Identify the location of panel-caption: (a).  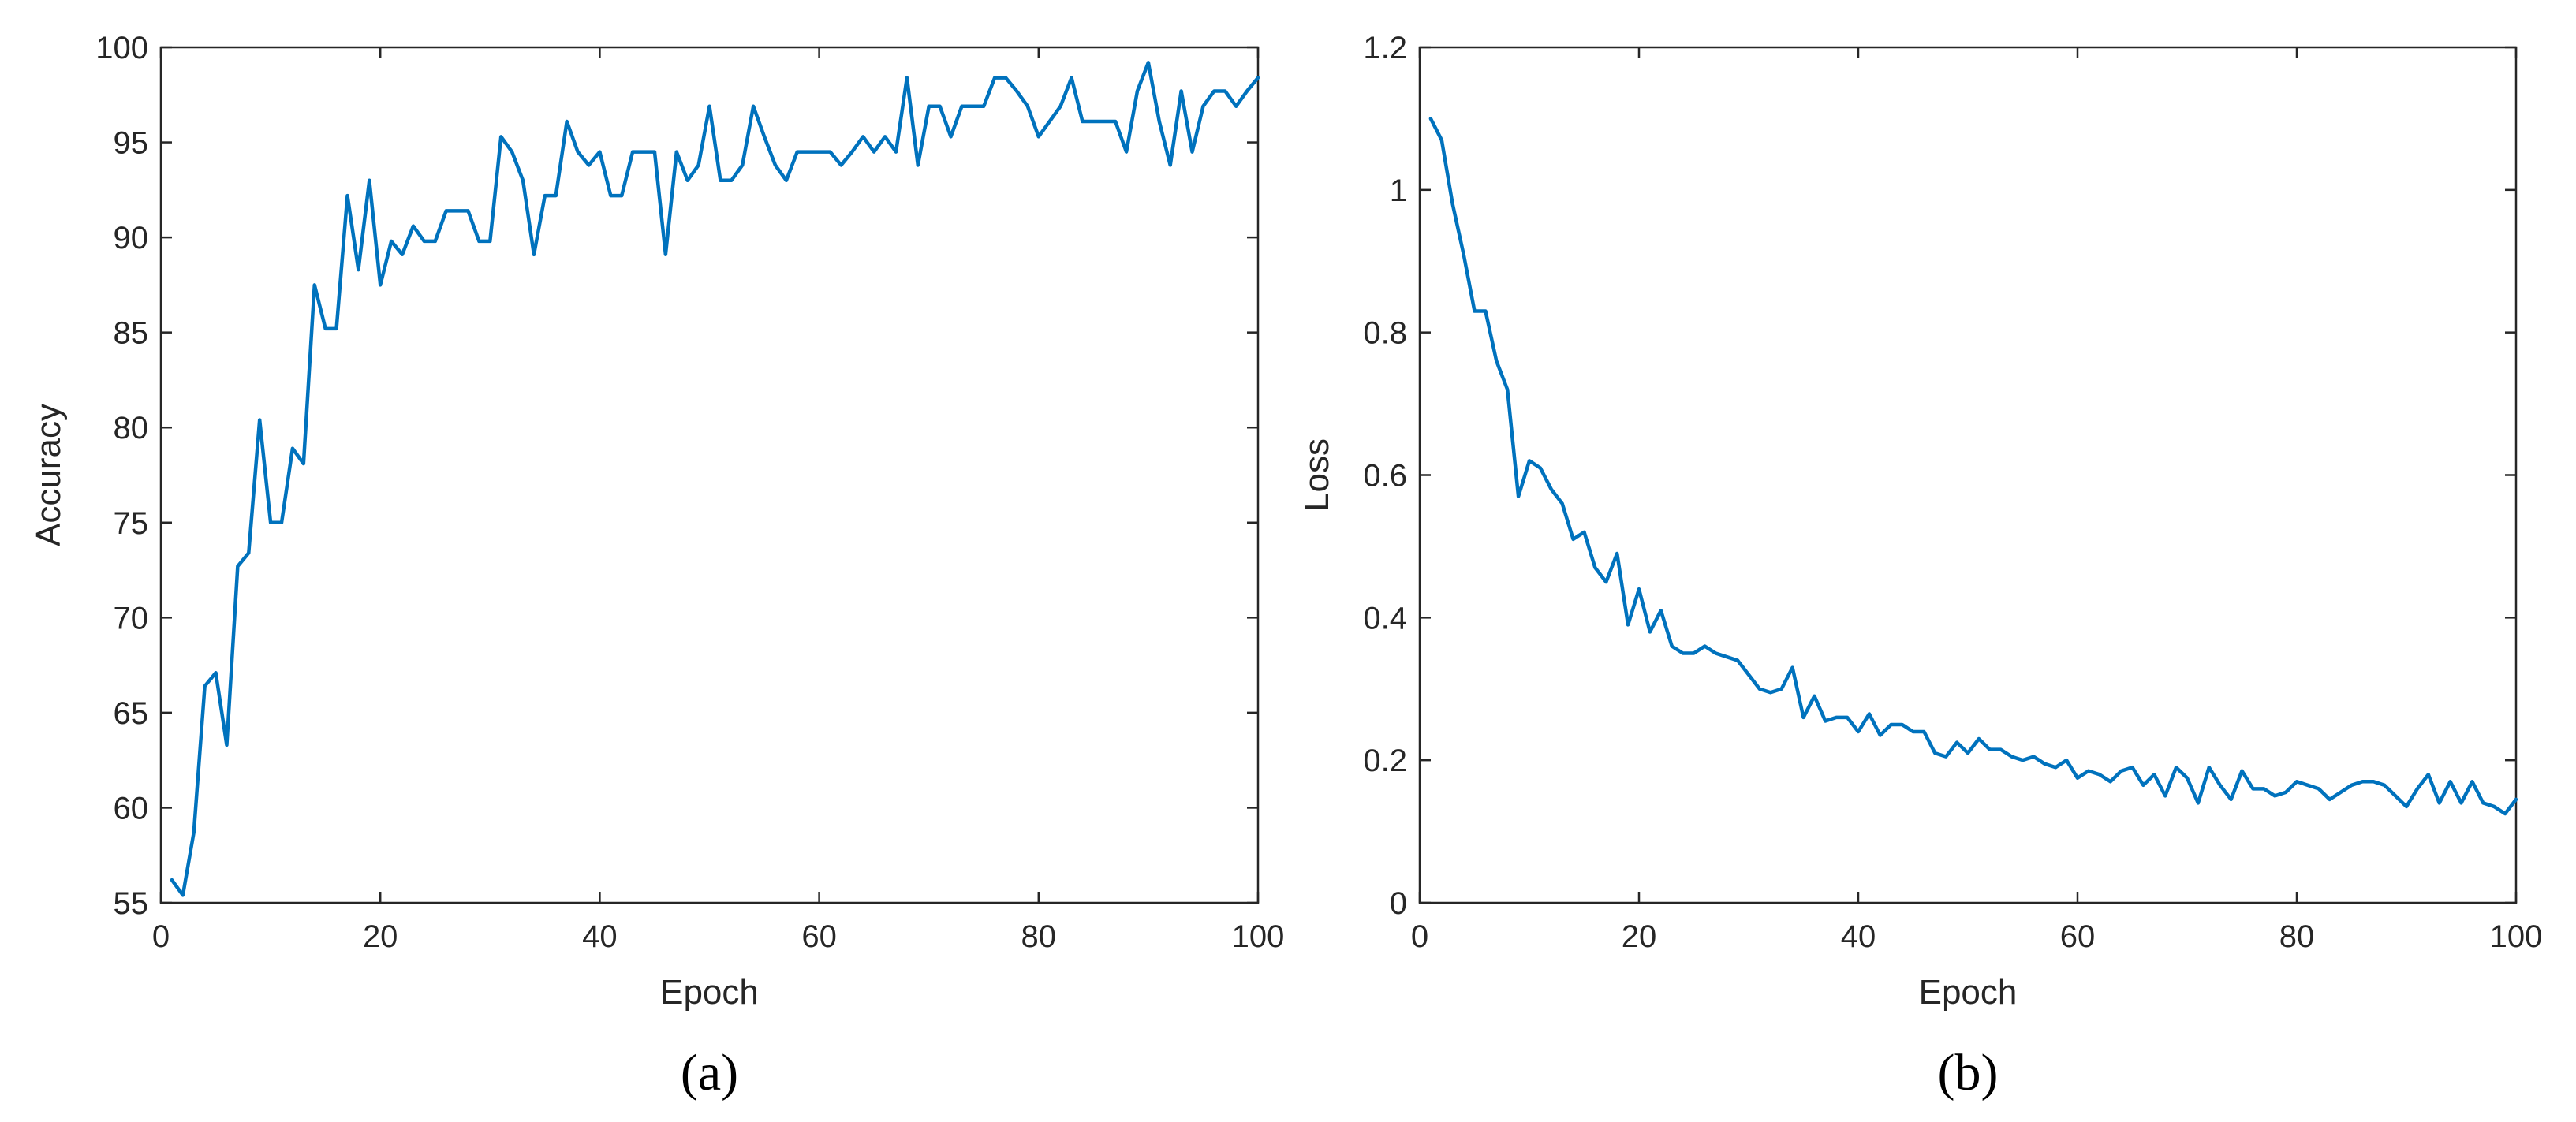
(709, 1072).